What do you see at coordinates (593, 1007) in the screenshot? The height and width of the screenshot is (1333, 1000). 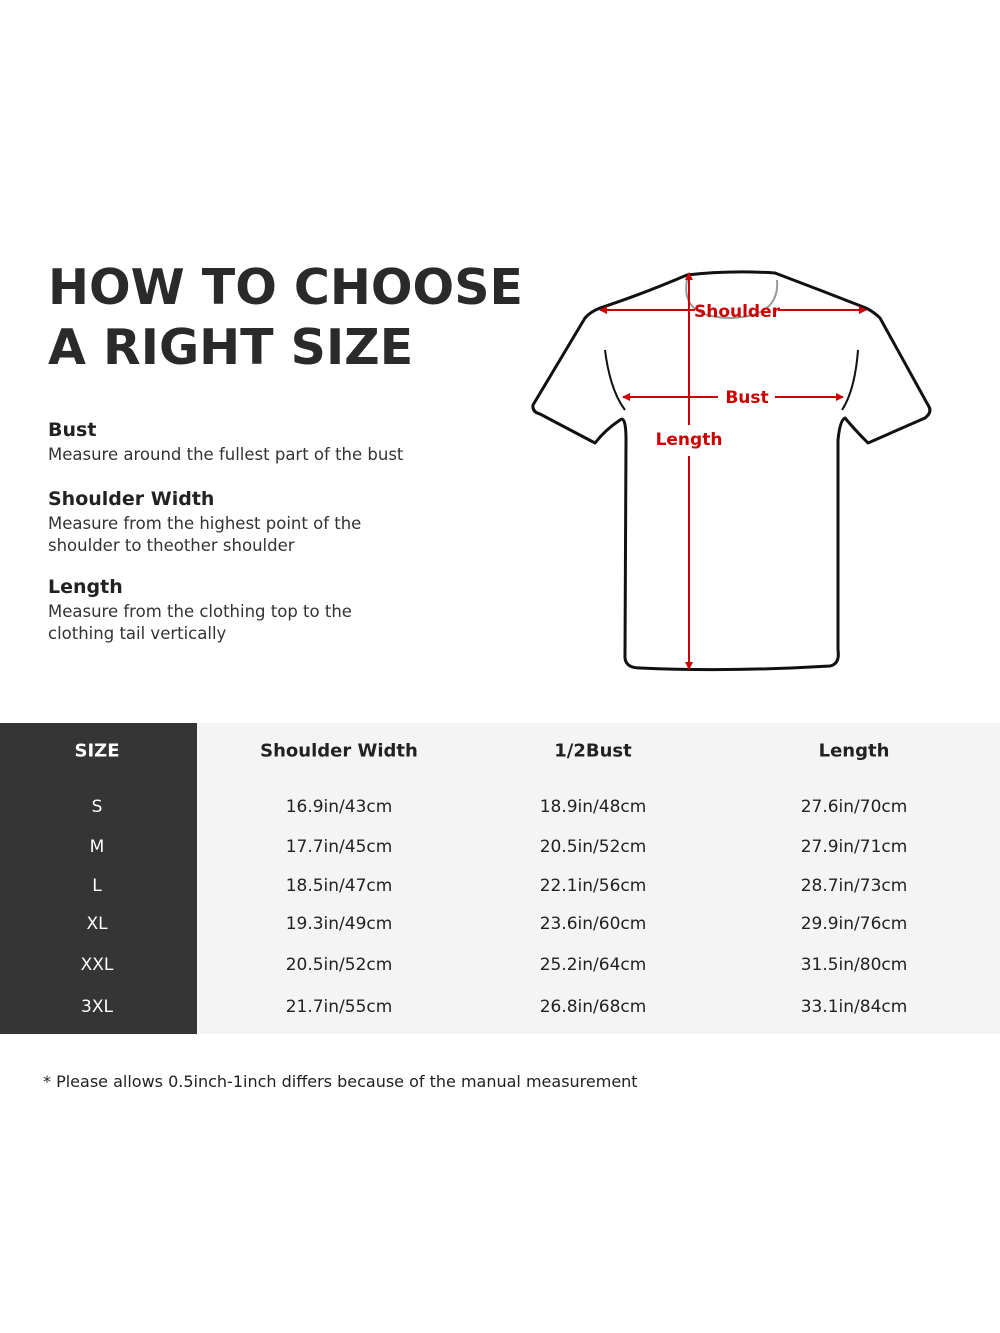 I see `table-cell: 26.8in/68cm` at bounding box center [593, 1007].